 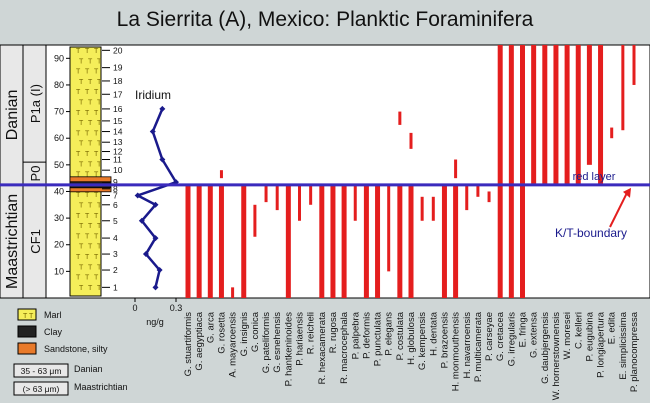 I want to click on species-label: P. costulata, so click(x=400, y=335).